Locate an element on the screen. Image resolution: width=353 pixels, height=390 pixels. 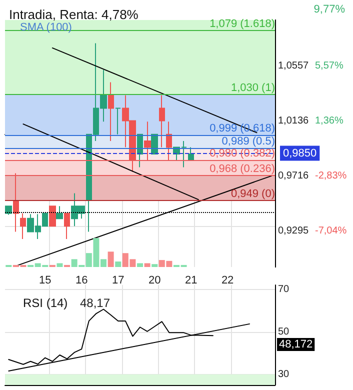
text: 48,172 is located at coordinates (296, 344).